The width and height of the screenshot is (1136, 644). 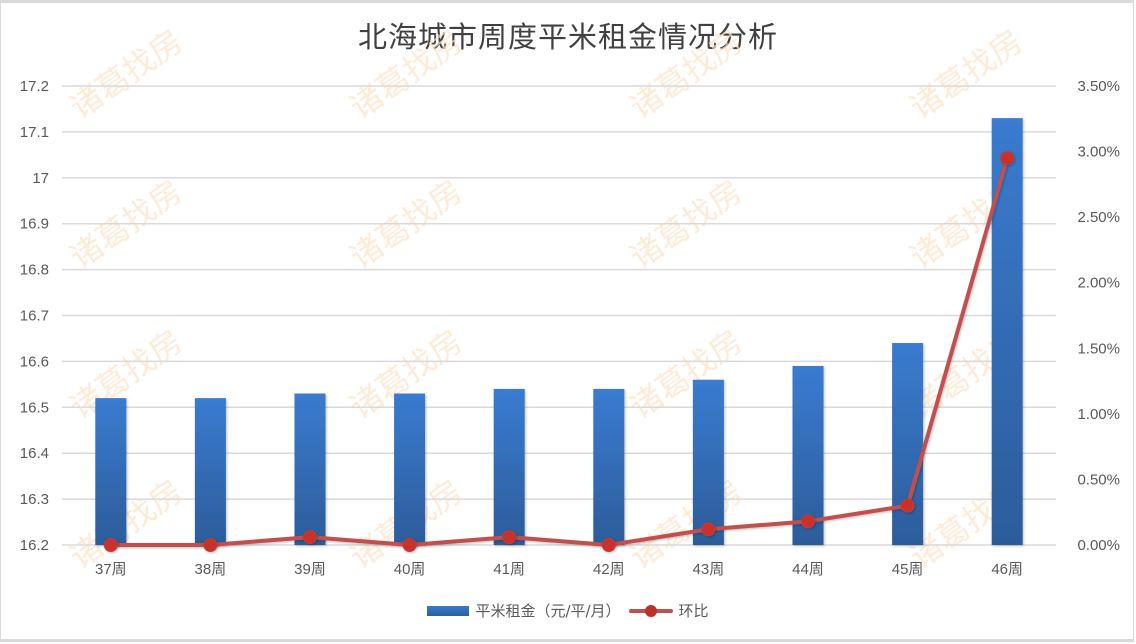 What do you see at coordinates (693, 611) in the screenshot?
I see `legend-label-mom: 环比` at bounding box center [693, 611].